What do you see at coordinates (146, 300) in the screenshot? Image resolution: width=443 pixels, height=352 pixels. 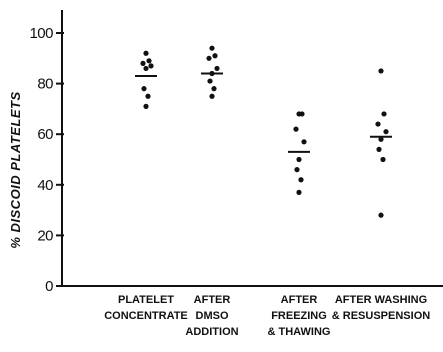 I see `category-label-line: PLATELET` at bounding box center [146, 300].